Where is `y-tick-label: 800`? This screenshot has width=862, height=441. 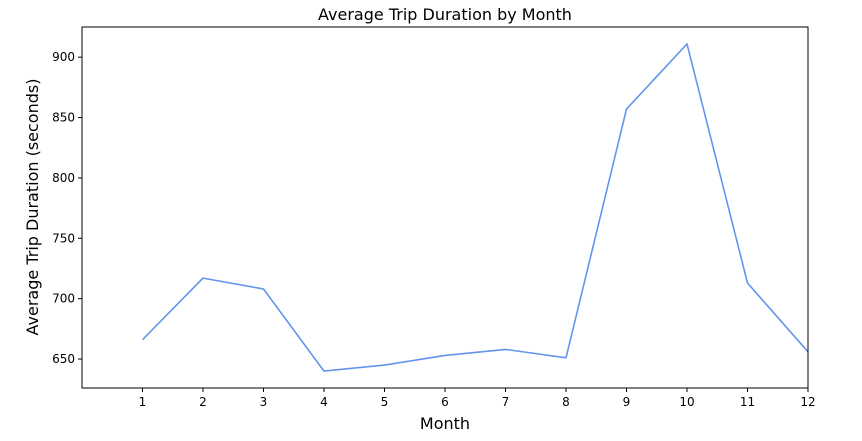
y-tick-label: 800 is located at coordinates (63, 178).